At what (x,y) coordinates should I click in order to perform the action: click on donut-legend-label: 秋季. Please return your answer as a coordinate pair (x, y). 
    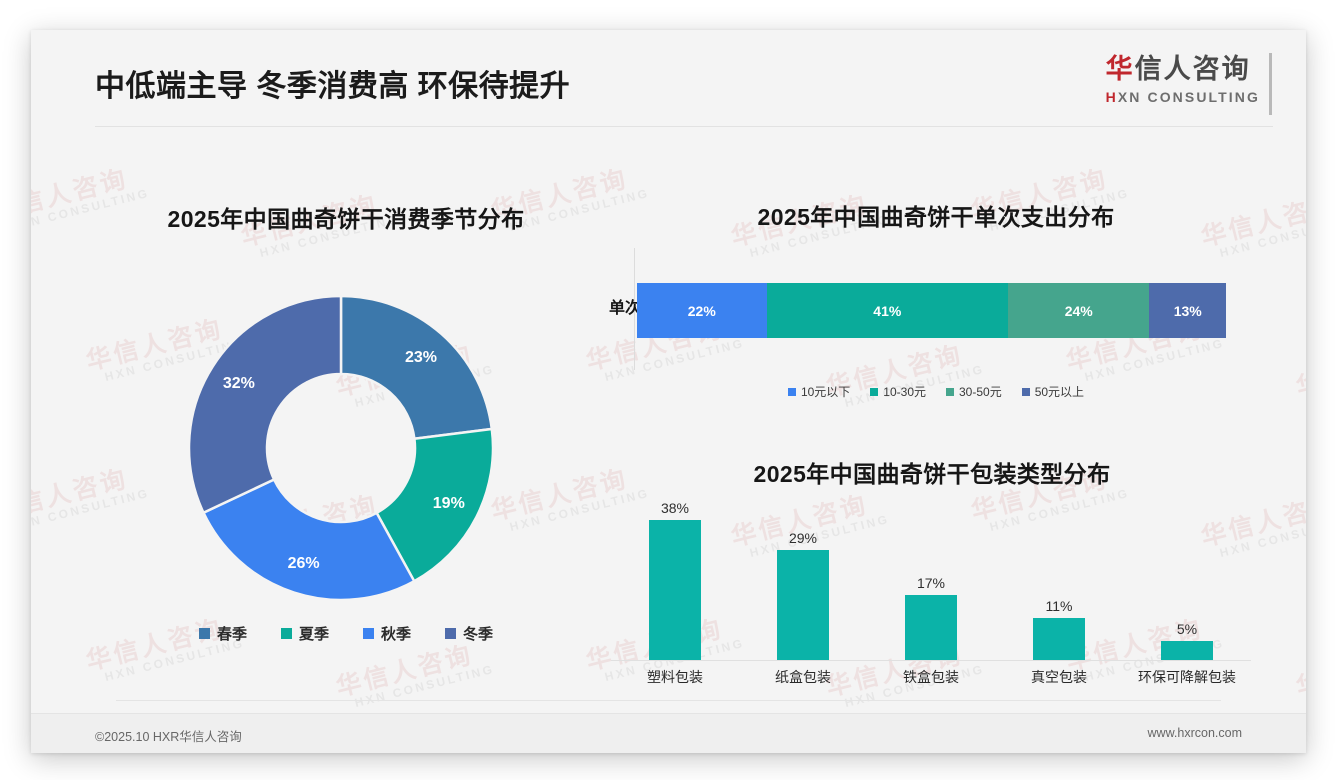
    Looking at the image, I should click on (396, 634).